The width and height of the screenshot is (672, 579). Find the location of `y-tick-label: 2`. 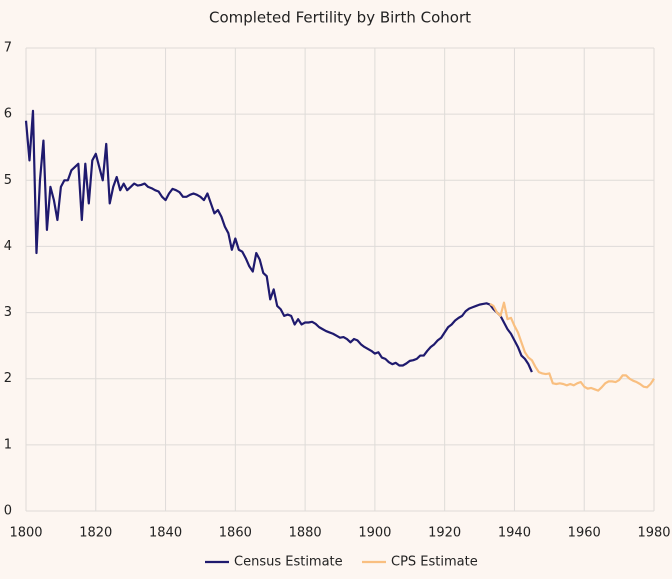

y-tick-label: 2 is located at coordinates (8, 378).